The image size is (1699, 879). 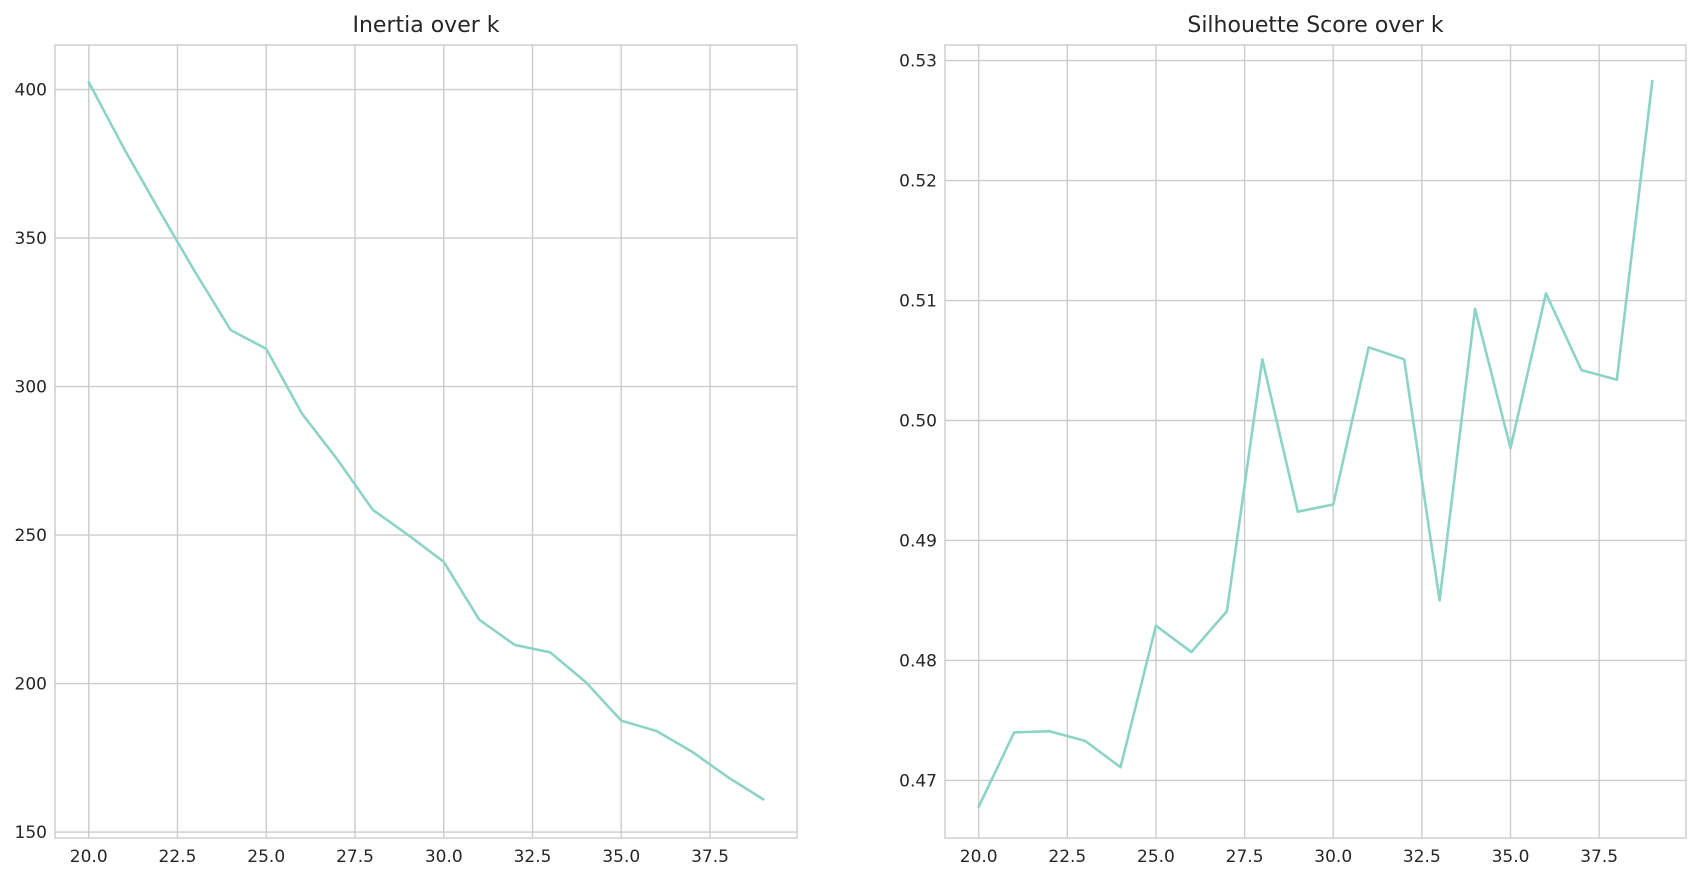 I want to click on y-tick-label: 0.49, so click(x=918, y=541).